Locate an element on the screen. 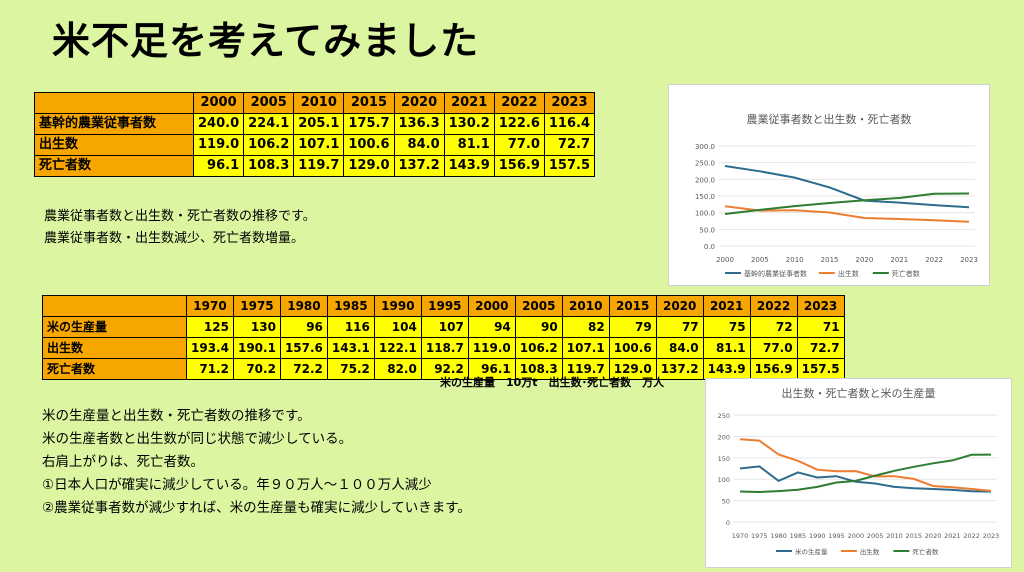 The height and width of the screenshot is (572, 1024). y-tick-label: 300.0 is located at coordinates (705, 147).